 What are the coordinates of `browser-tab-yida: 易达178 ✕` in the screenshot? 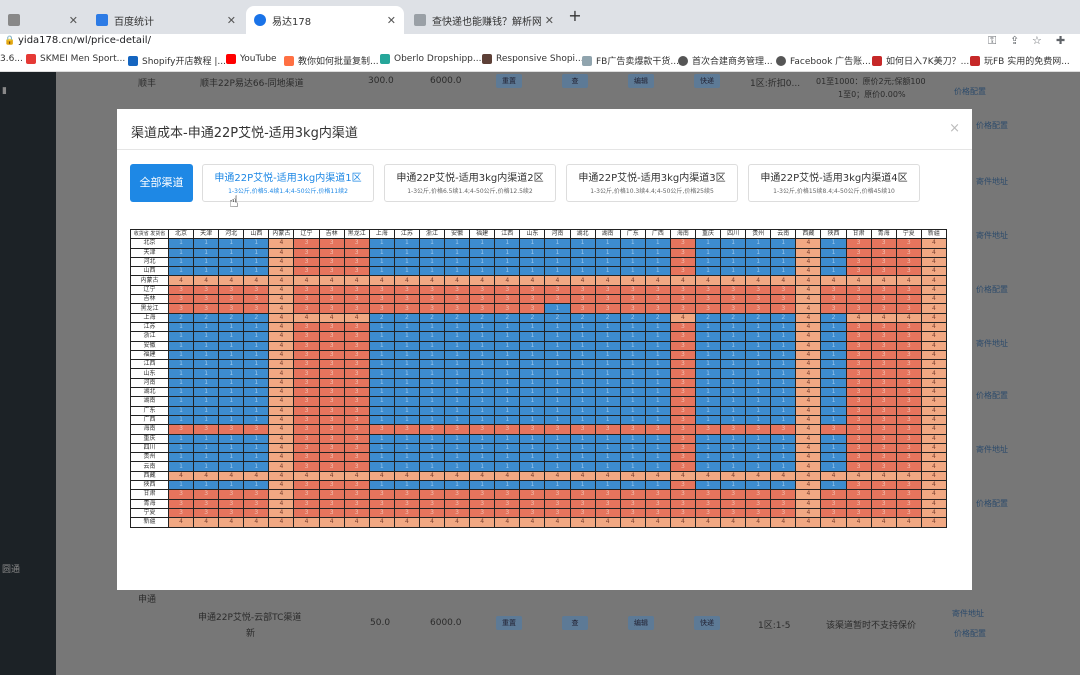 It's located at (325, 20).